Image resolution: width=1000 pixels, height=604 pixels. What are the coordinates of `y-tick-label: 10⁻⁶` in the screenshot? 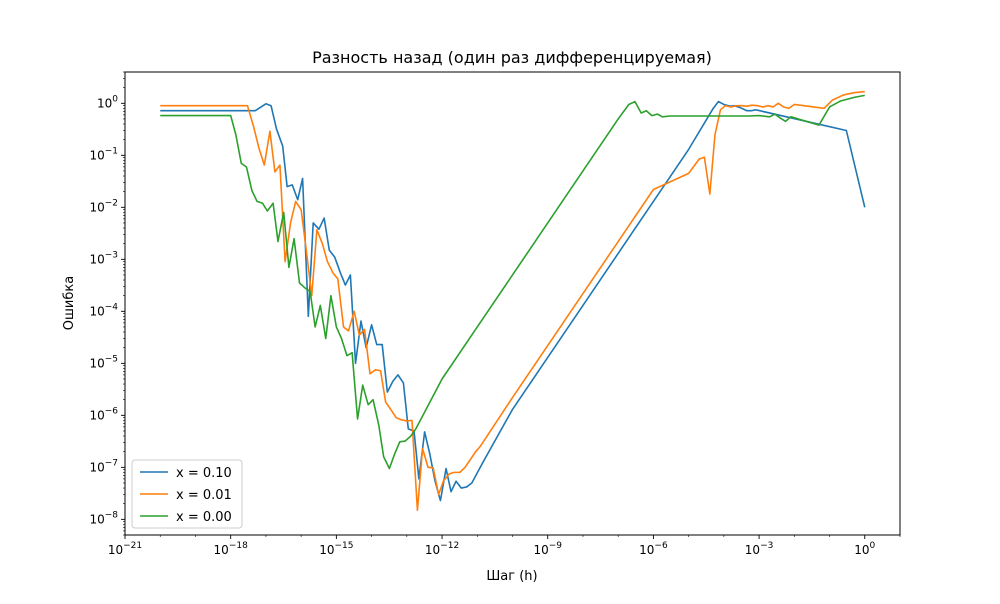 It's located at (103, 414).